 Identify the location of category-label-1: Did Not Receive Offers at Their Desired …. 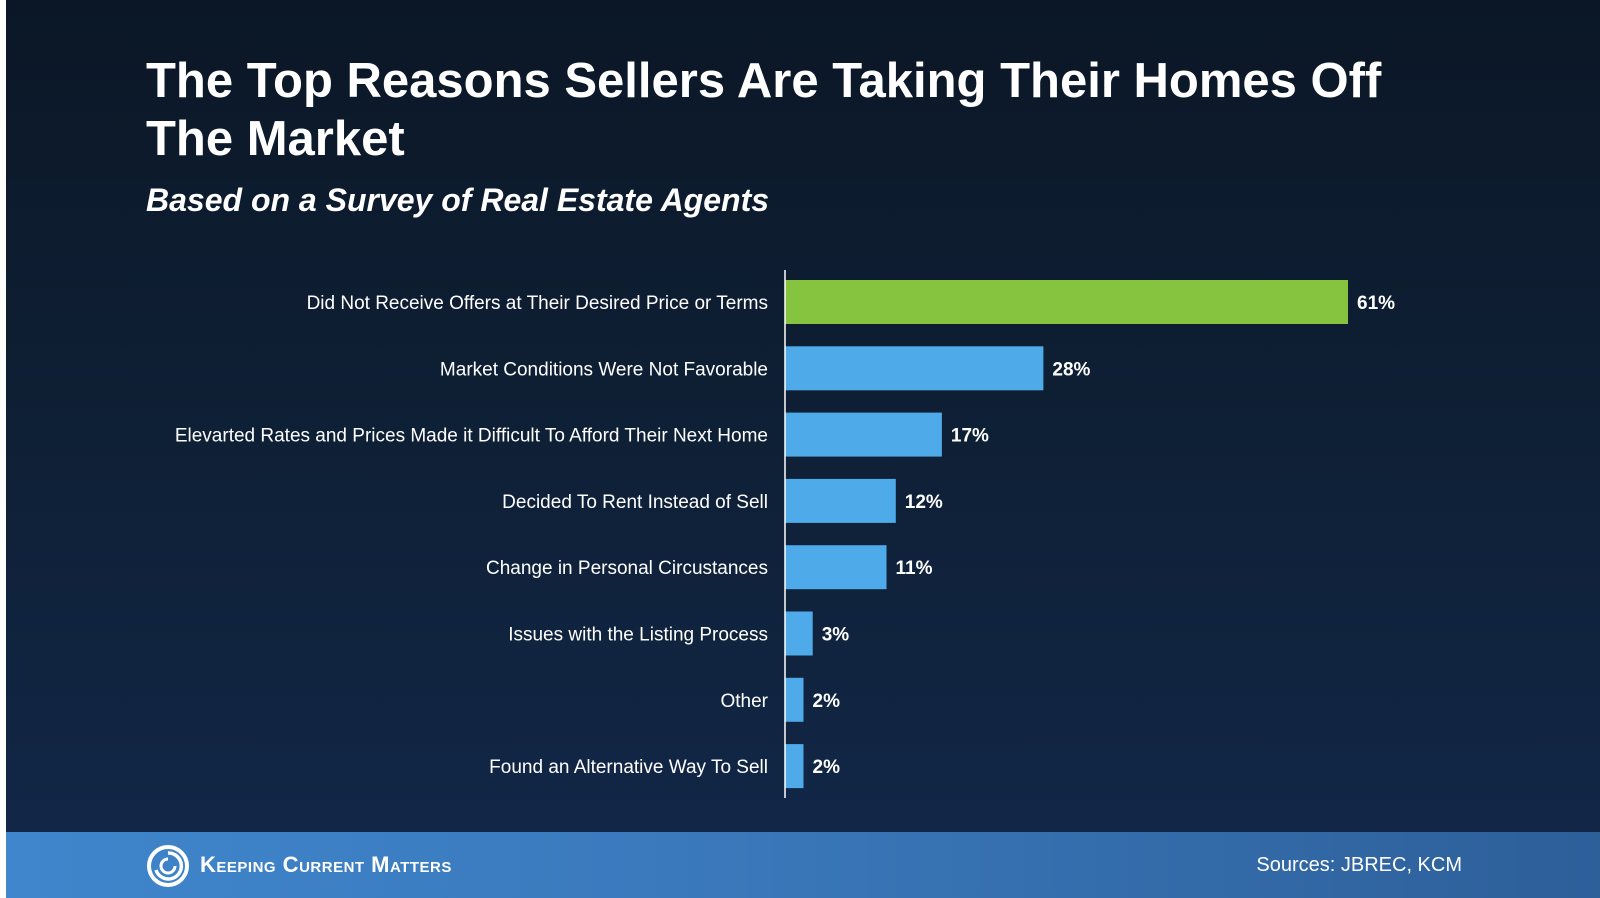
(537, 303).